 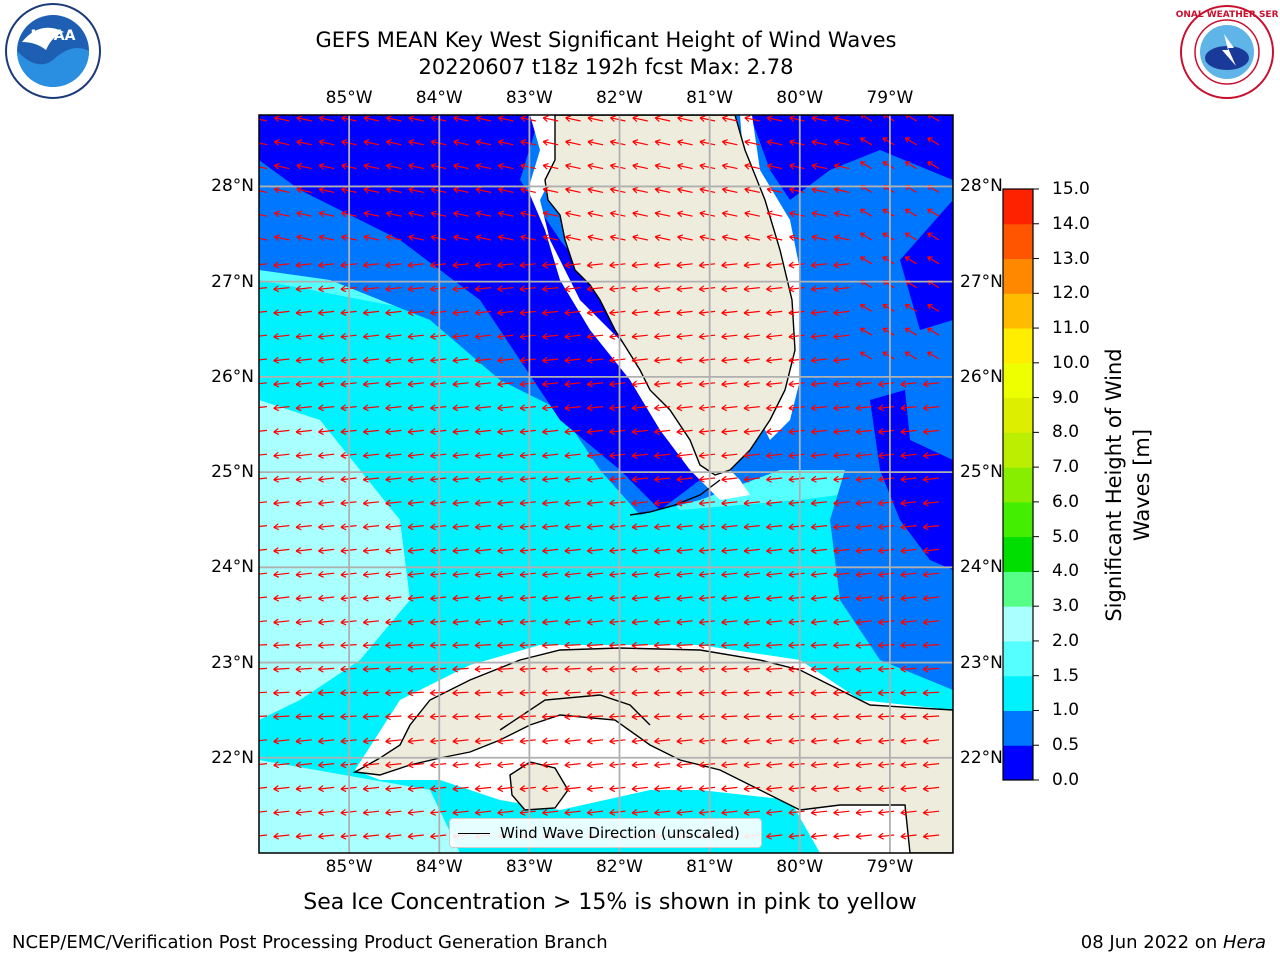 What do you see at coordinates (652, 750) in the screenshot?
I see `land-cuba` at bounding box center [652, 750].